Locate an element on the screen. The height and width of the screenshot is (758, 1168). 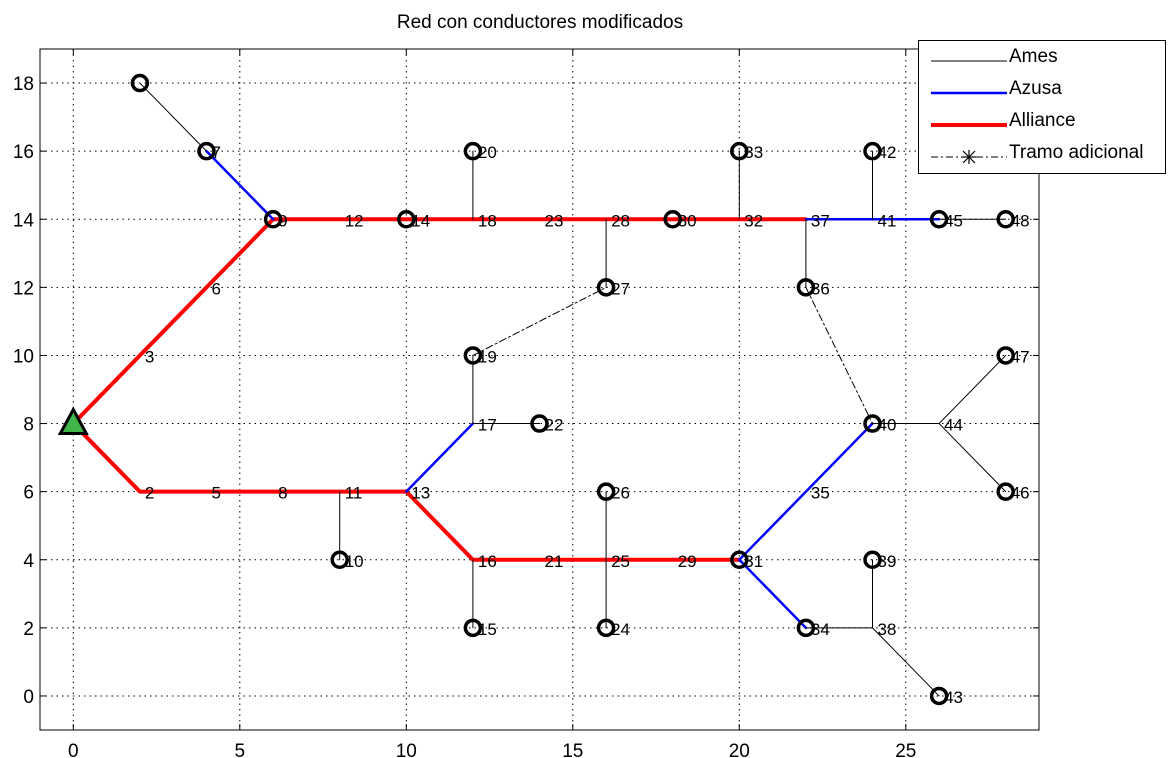
legend-label-alliance: Alliance is located at coordinates (1042, 120).